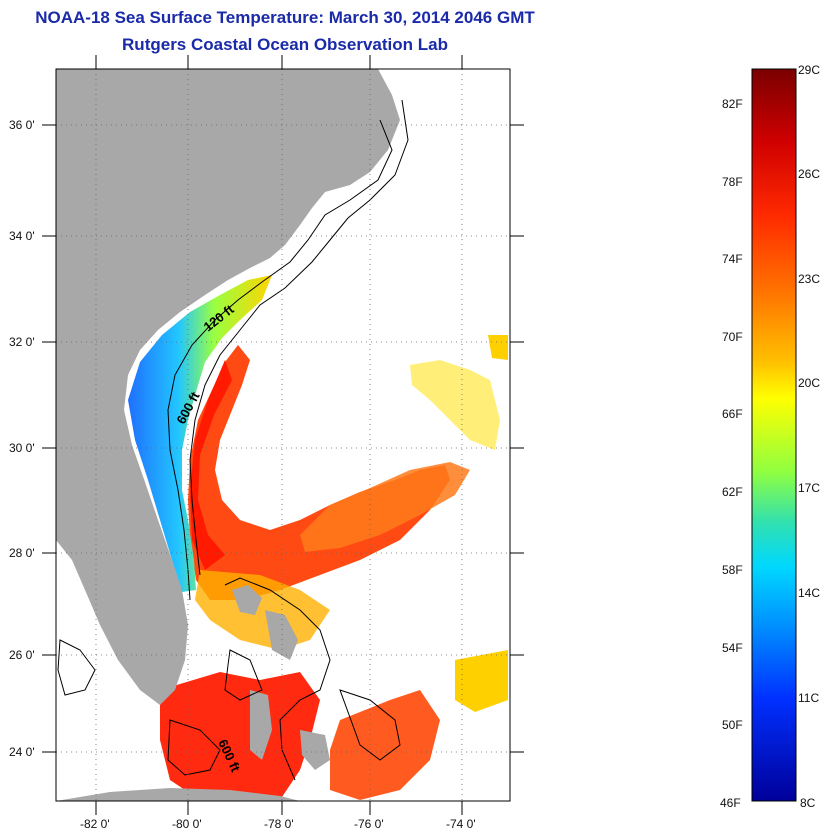  What do you see at coordinates (211, 465) in the screenshot?
I see `gulf-stream-core` at bounding box center [211, 465].